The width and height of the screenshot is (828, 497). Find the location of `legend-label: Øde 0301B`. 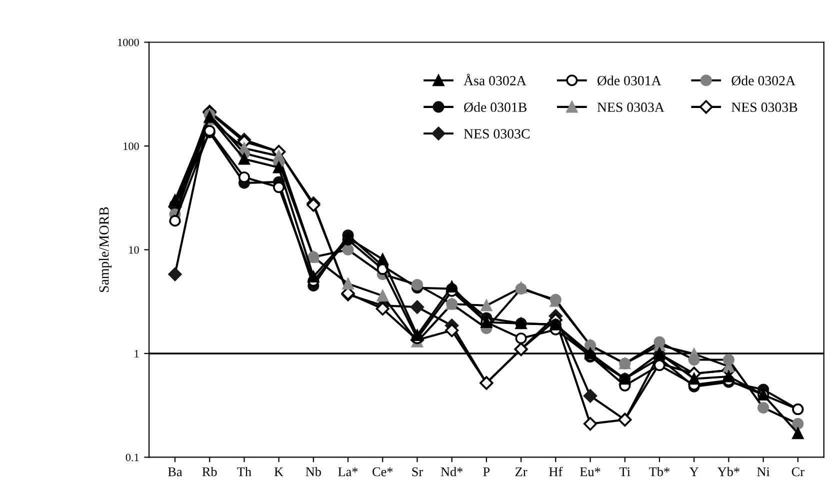

legend-label: Øde 0301B is located at coordinates (495, 107).